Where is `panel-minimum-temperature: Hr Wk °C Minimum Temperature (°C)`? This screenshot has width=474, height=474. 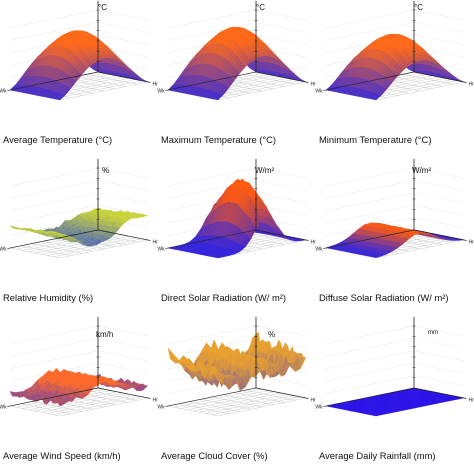
panel-minimum-temperature: Hr Wk °C Minimum Temperature (°C) is located at coordinates (394, 79).